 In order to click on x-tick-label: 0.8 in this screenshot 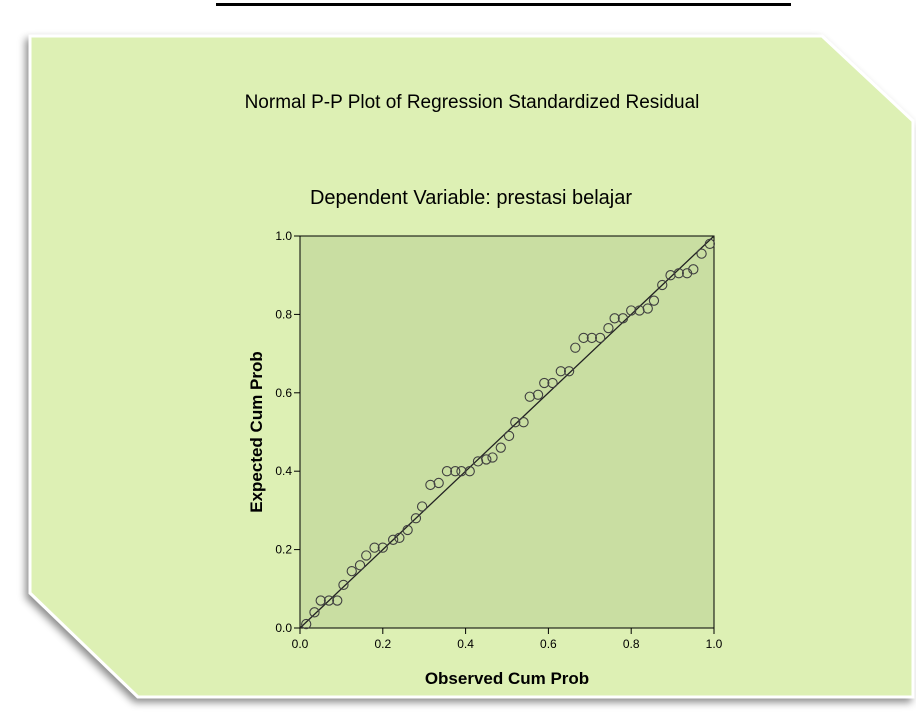, I will do `click(631, 644)`.